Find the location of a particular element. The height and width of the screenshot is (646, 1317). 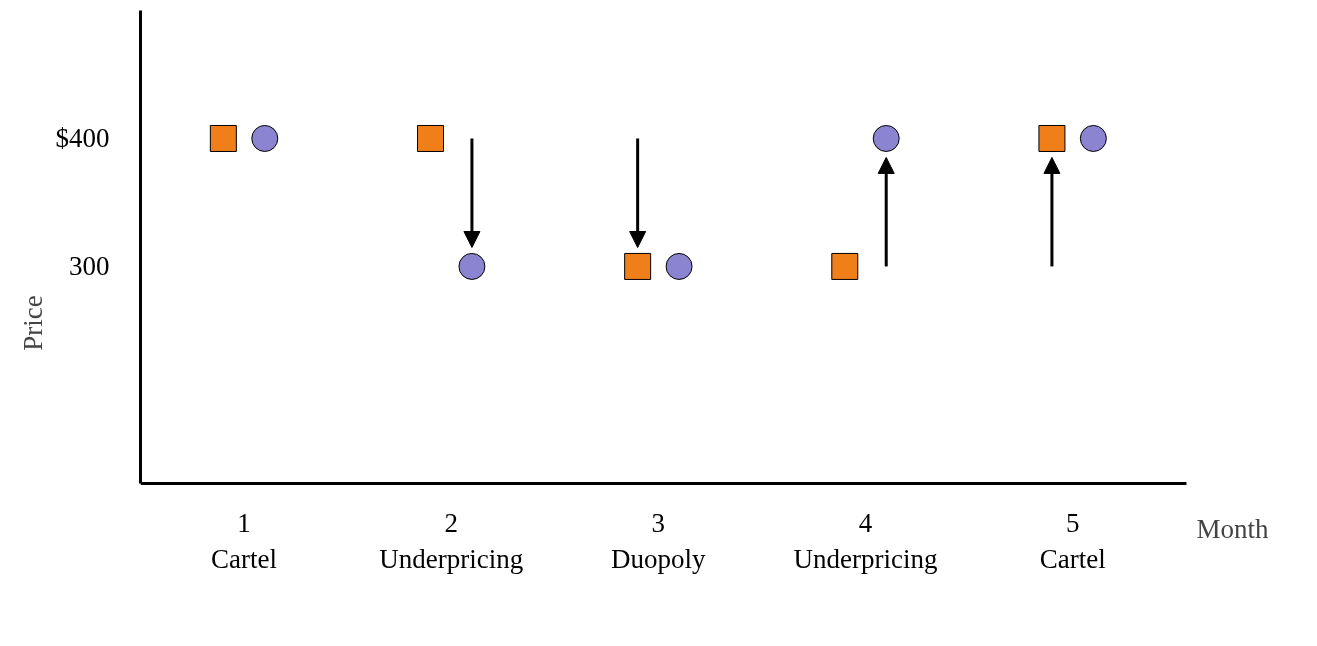

x-tick-label: 5 Cartel is located at coordinates (1072, 540).